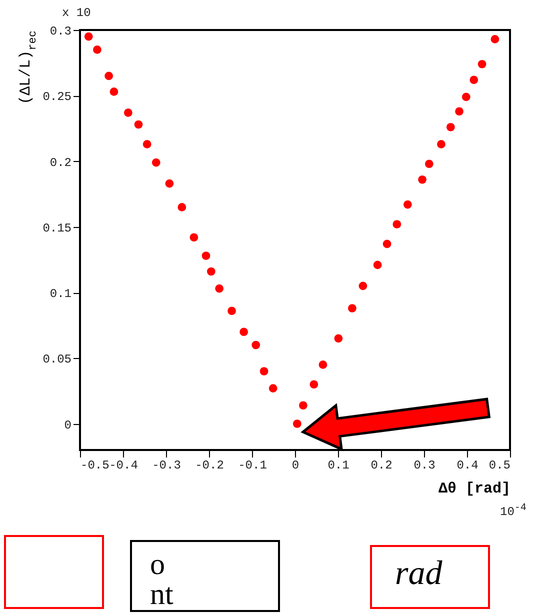 This screenshot has height=613, width=540. What do you see at coordinates (252, 465) in the screenshot?
I see `x-tick-label: -0.1` at bounding box center [252, 465].